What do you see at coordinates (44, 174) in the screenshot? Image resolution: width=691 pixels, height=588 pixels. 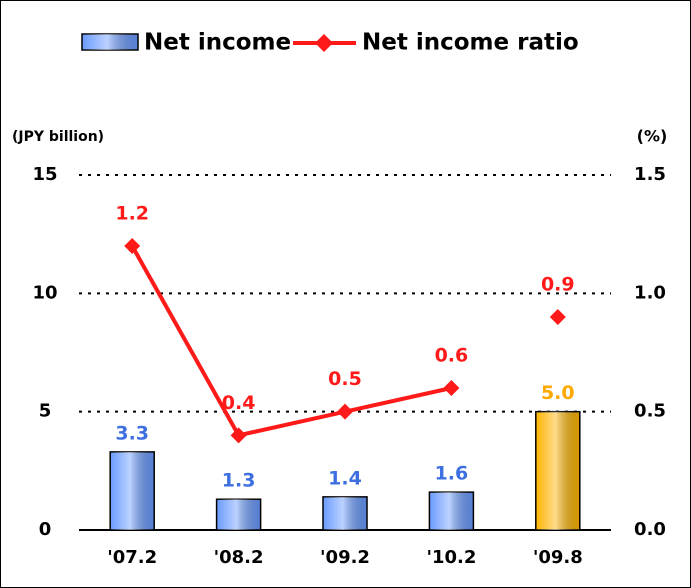 I see `y-tick-label: 15` at bounding box center [44, 174].